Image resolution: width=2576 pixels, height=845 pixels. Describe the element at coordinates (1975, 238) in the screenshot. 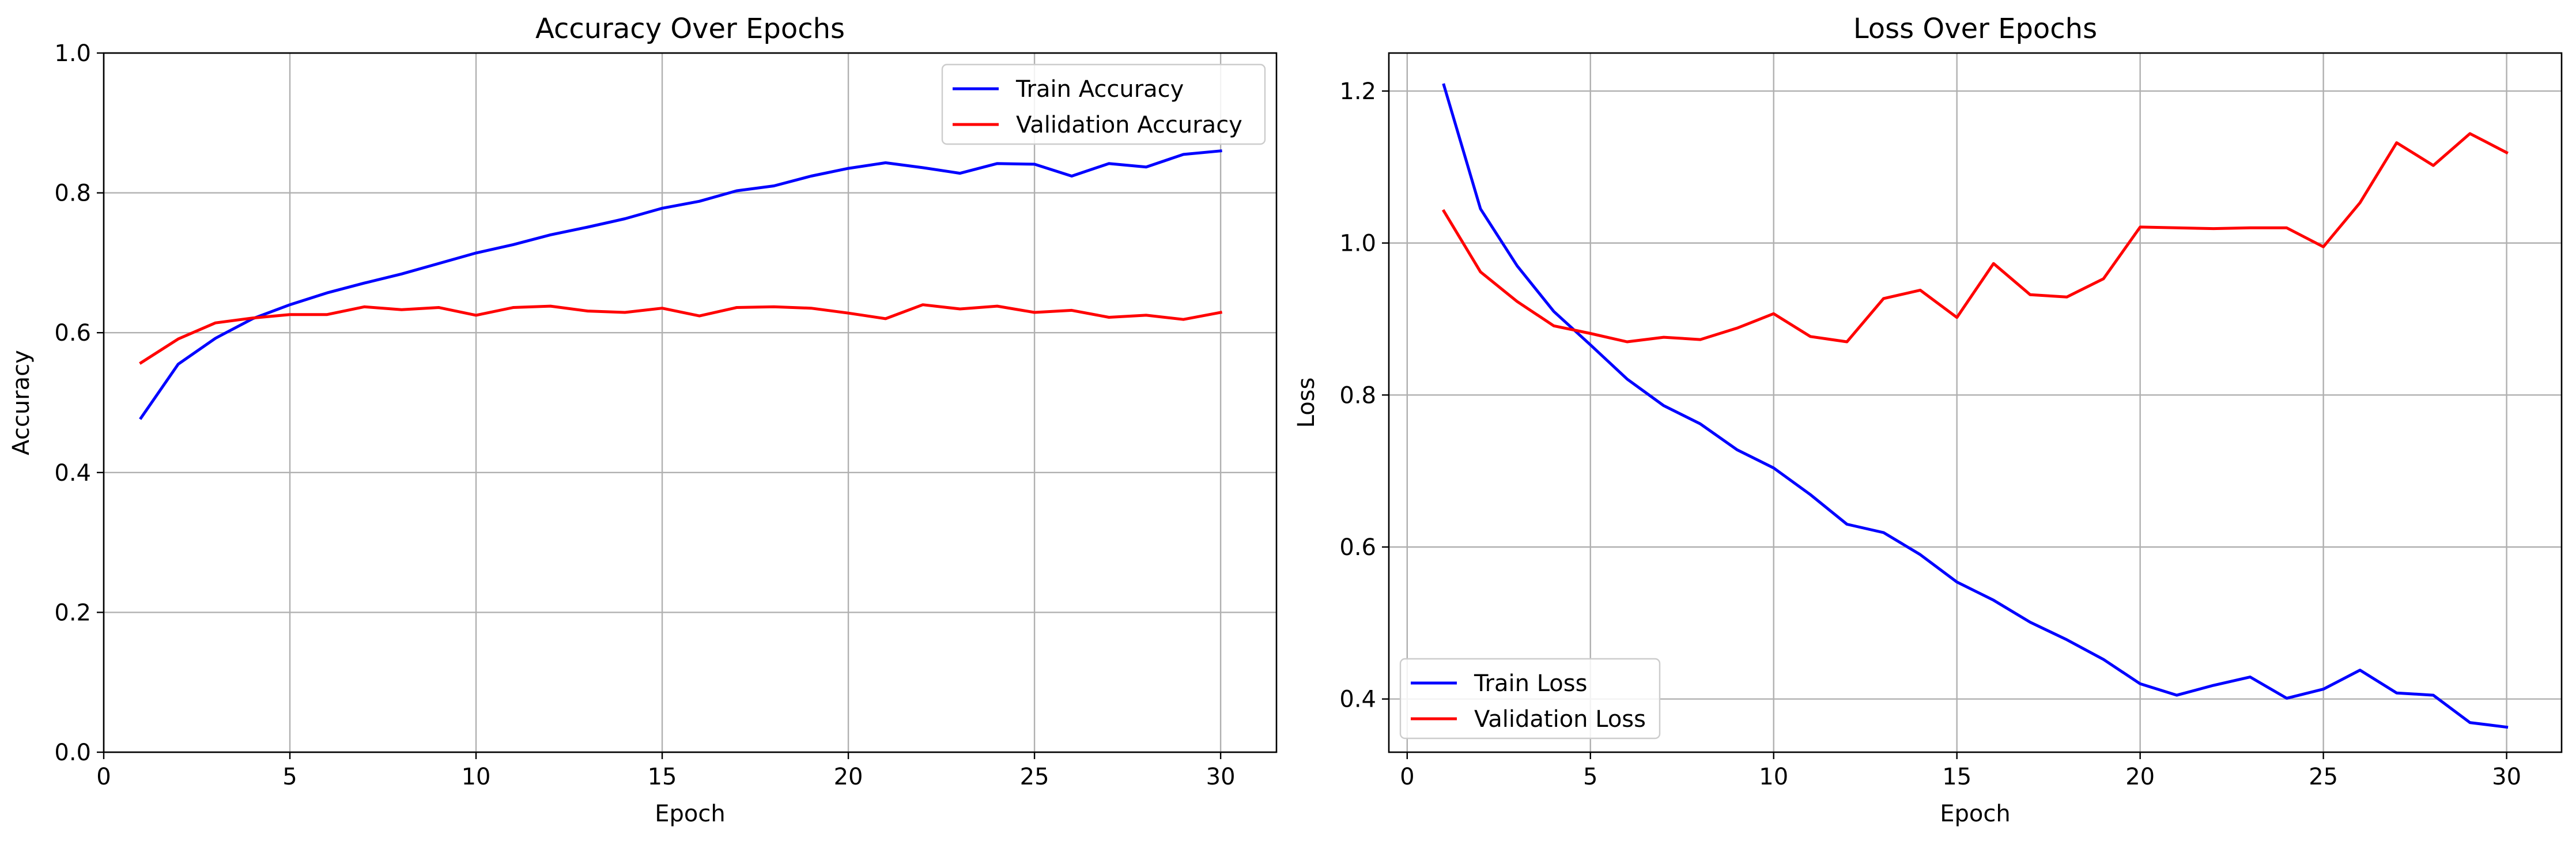

I see `series-line-validation-loss` at that location.